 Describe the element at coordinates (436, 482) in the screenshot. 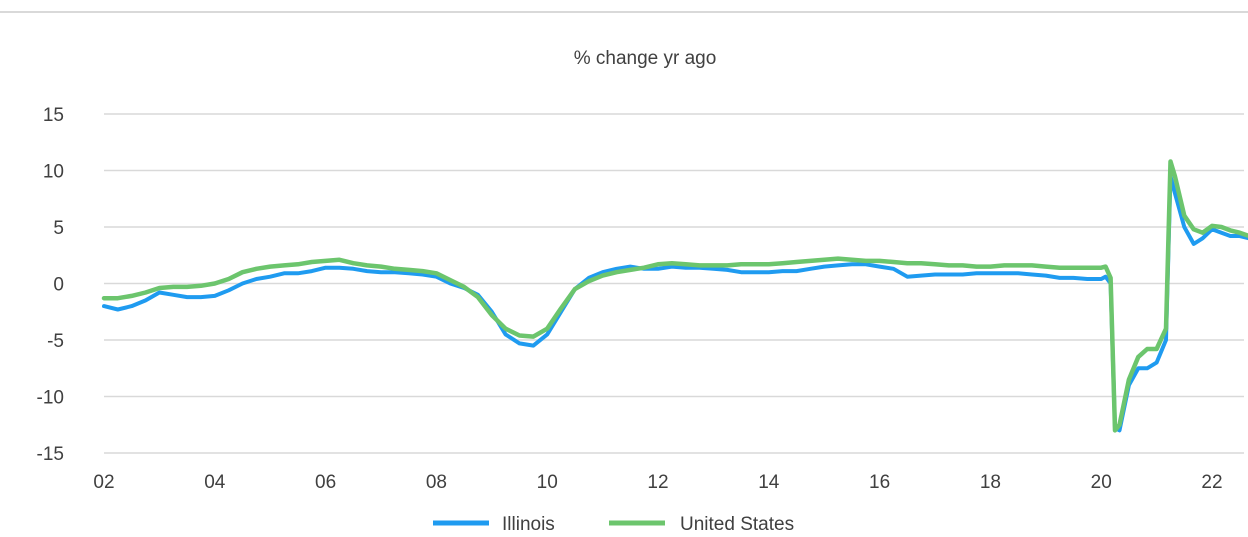

I see `x-tick-label: 08` at that location.